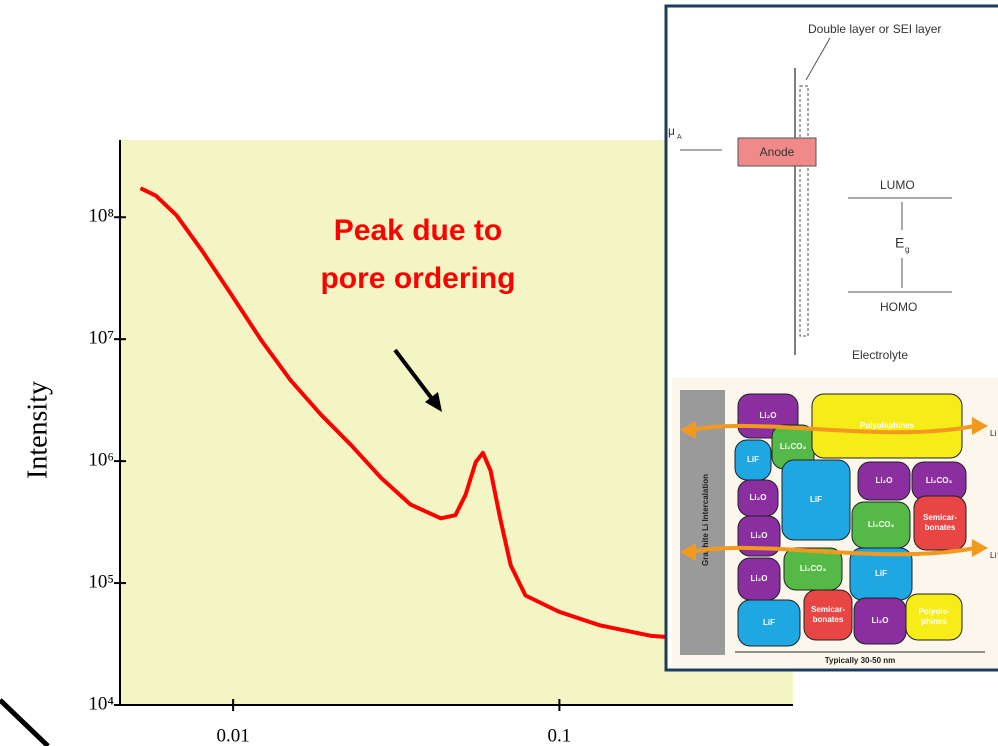  Describe the element at coordinates (898, 307) in the screenshot. I see `homo-label: HOMO` at that location.